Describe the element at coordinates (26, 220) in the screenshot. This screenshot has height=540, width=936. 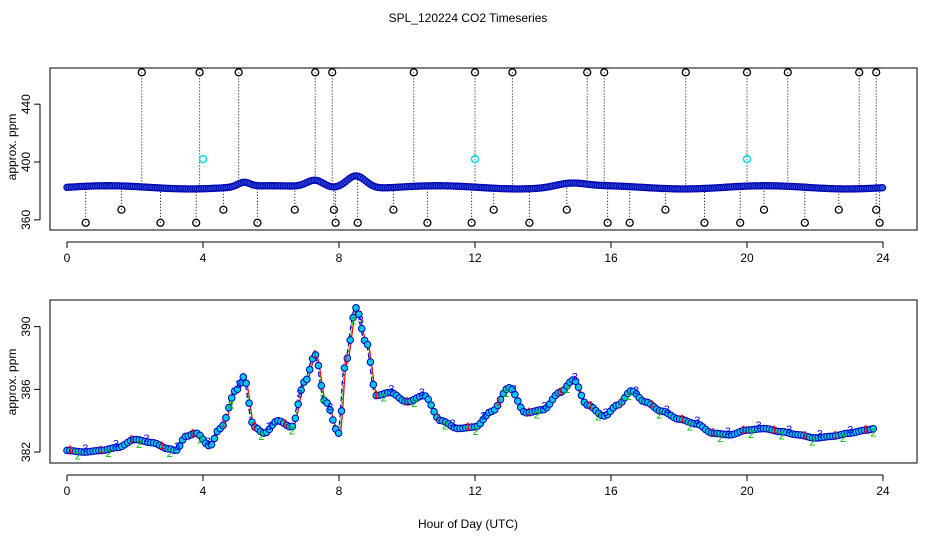
I see `top-y-tick-label: 360` at that location.